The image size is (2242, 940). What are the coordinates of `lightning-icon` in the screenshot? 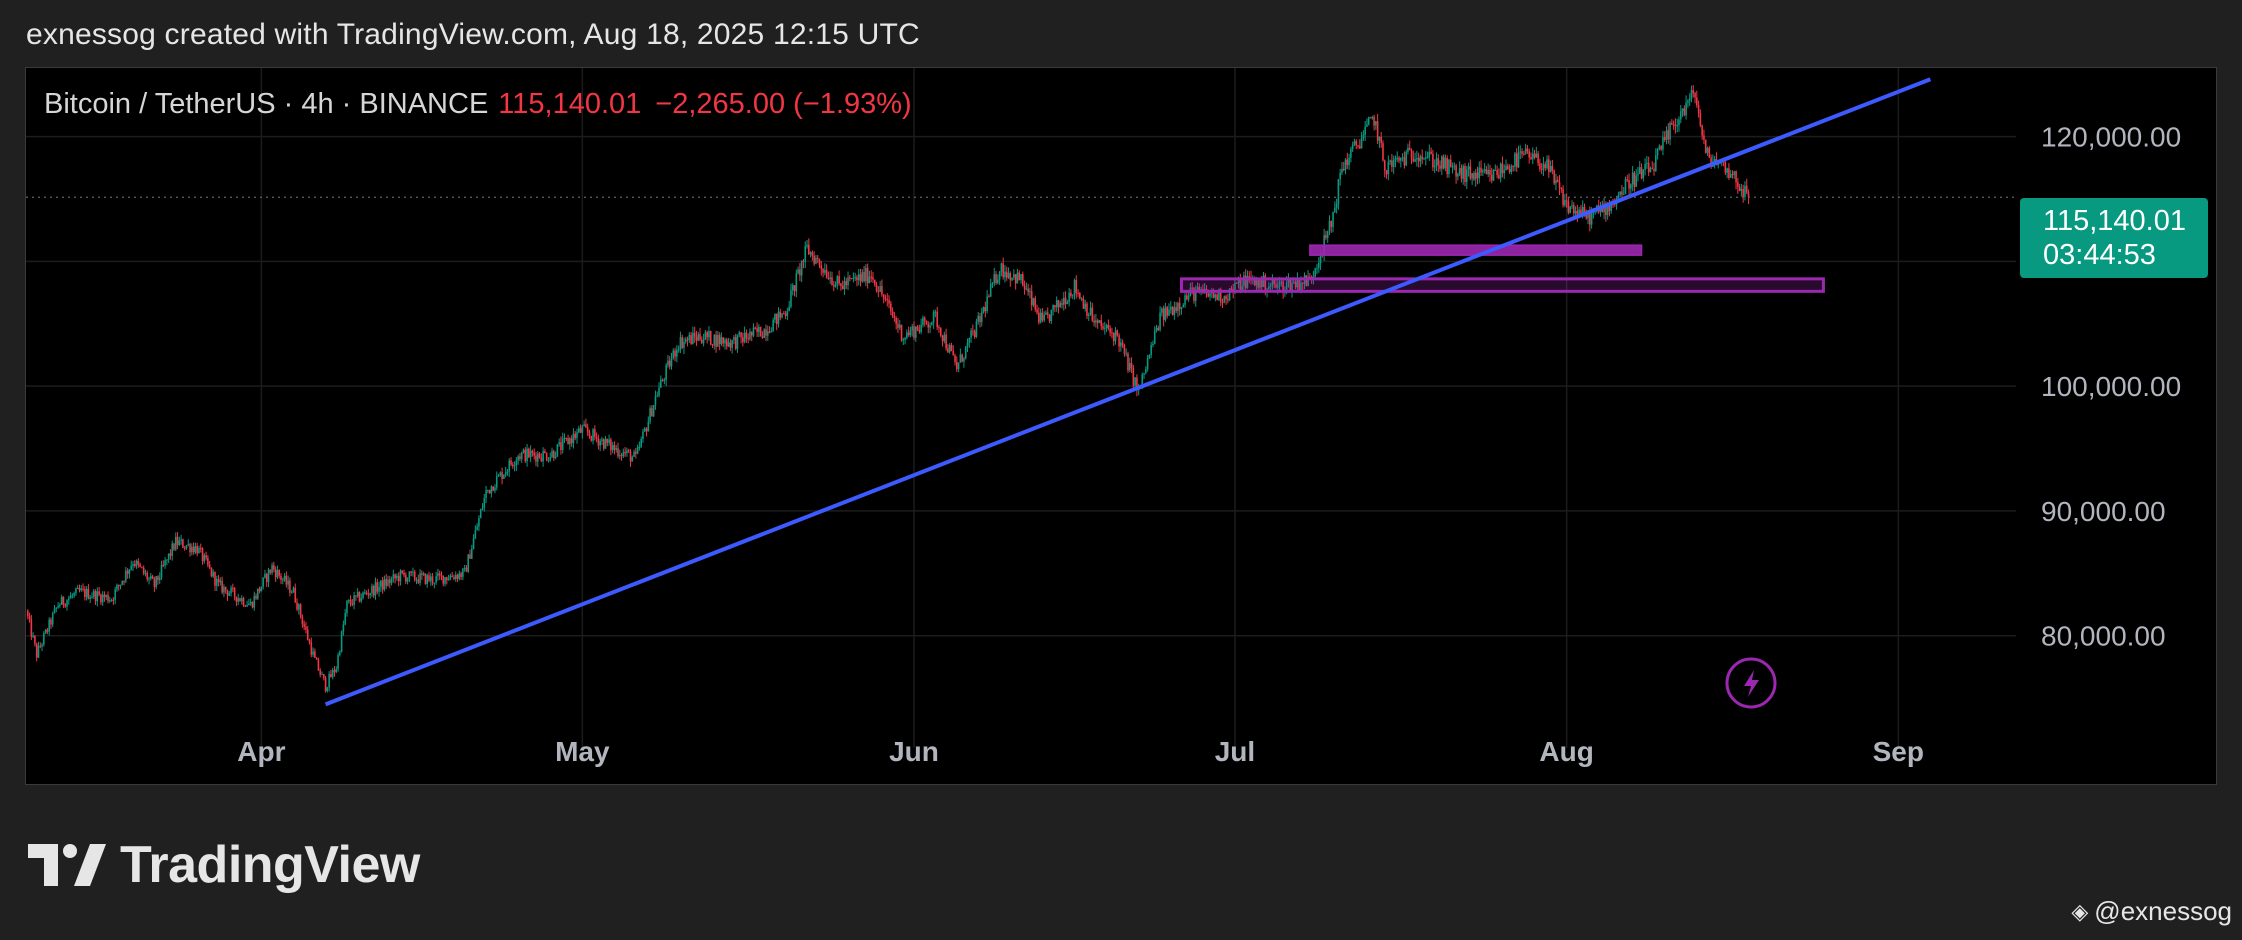 It's located at (1751, 683).